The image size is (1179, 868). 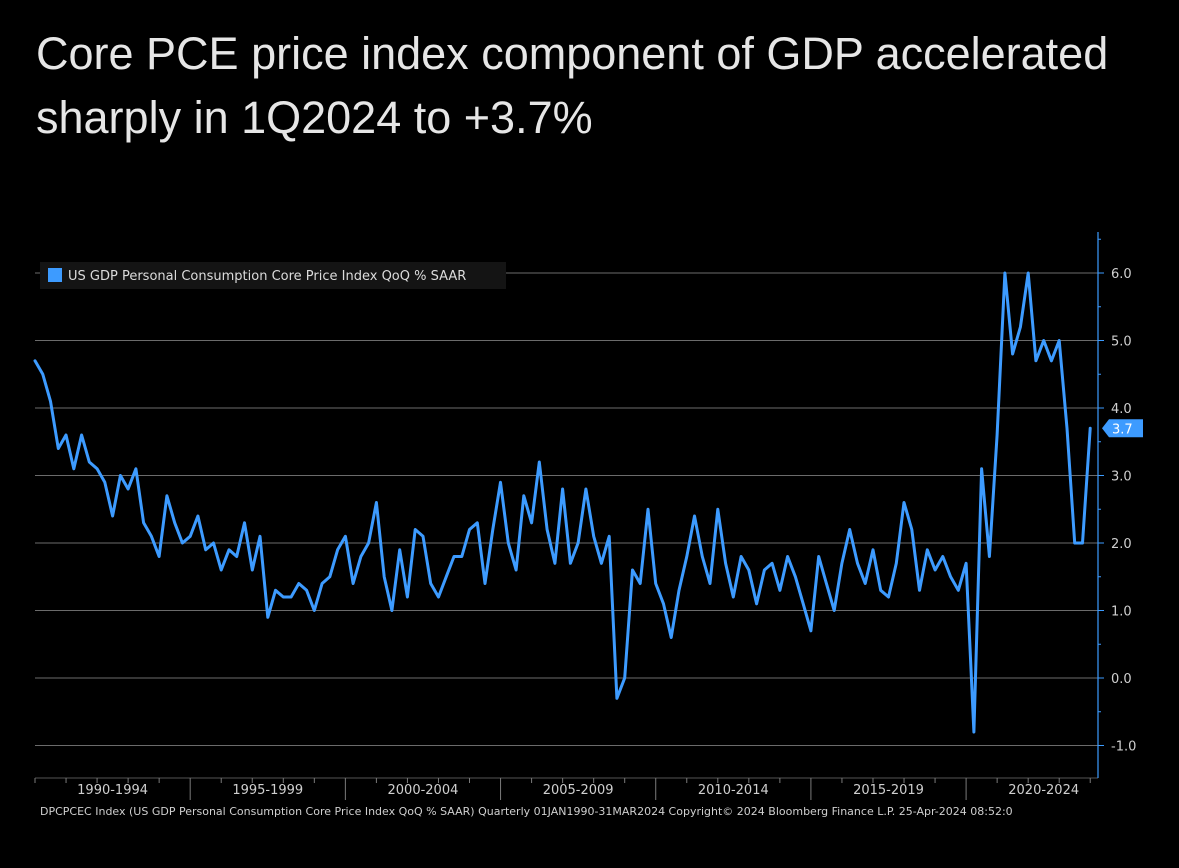 What do you see at coordinates (55, 275) in the screenshot?
I see `legend-swatch` at bounding box center [55, 275].